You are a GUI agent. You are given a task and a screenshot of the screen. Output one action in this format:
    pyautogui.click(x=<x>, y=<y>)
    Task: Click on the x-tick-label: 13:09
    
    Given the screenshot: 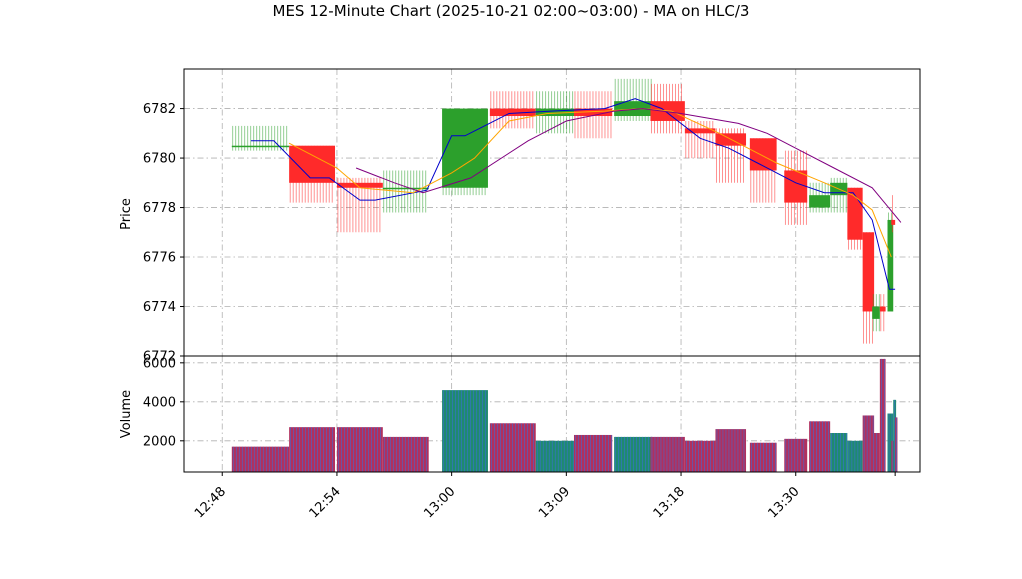 What is the action you would take?
    pyautogui.click(x=554, y=502)
    